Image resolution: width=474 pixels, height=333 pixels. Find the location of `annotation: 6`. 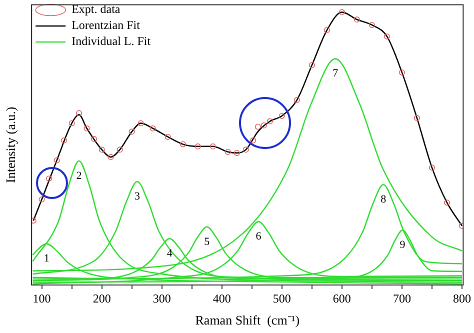

annotation: 6 is located at coordinates (259, 236).